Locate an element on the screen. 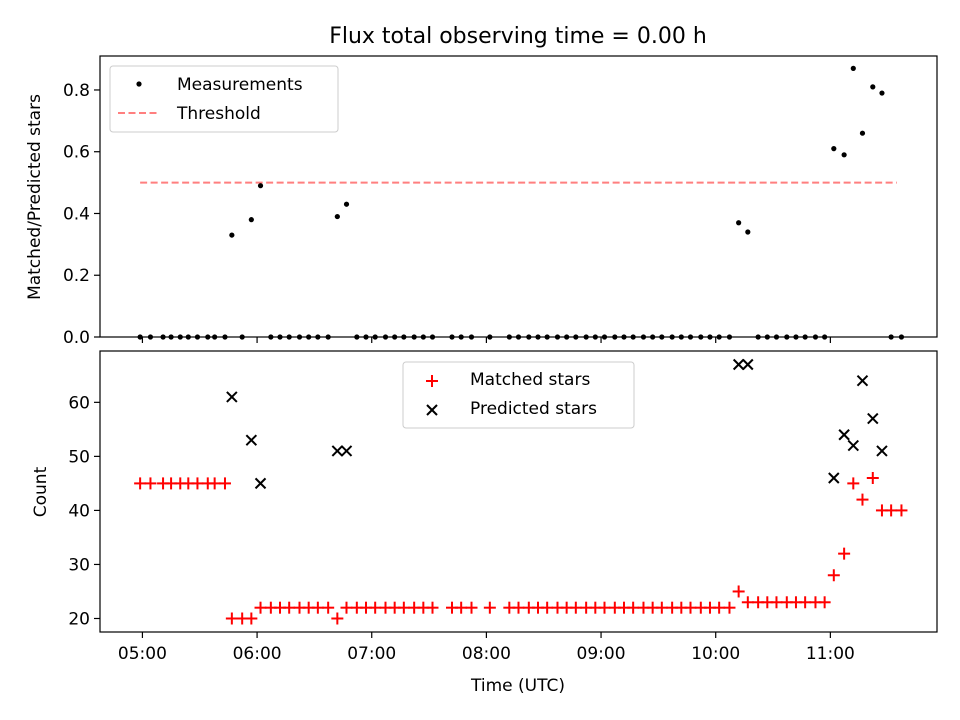  bottom-y-tick-label: 50 is located at coordinates (79, 457).